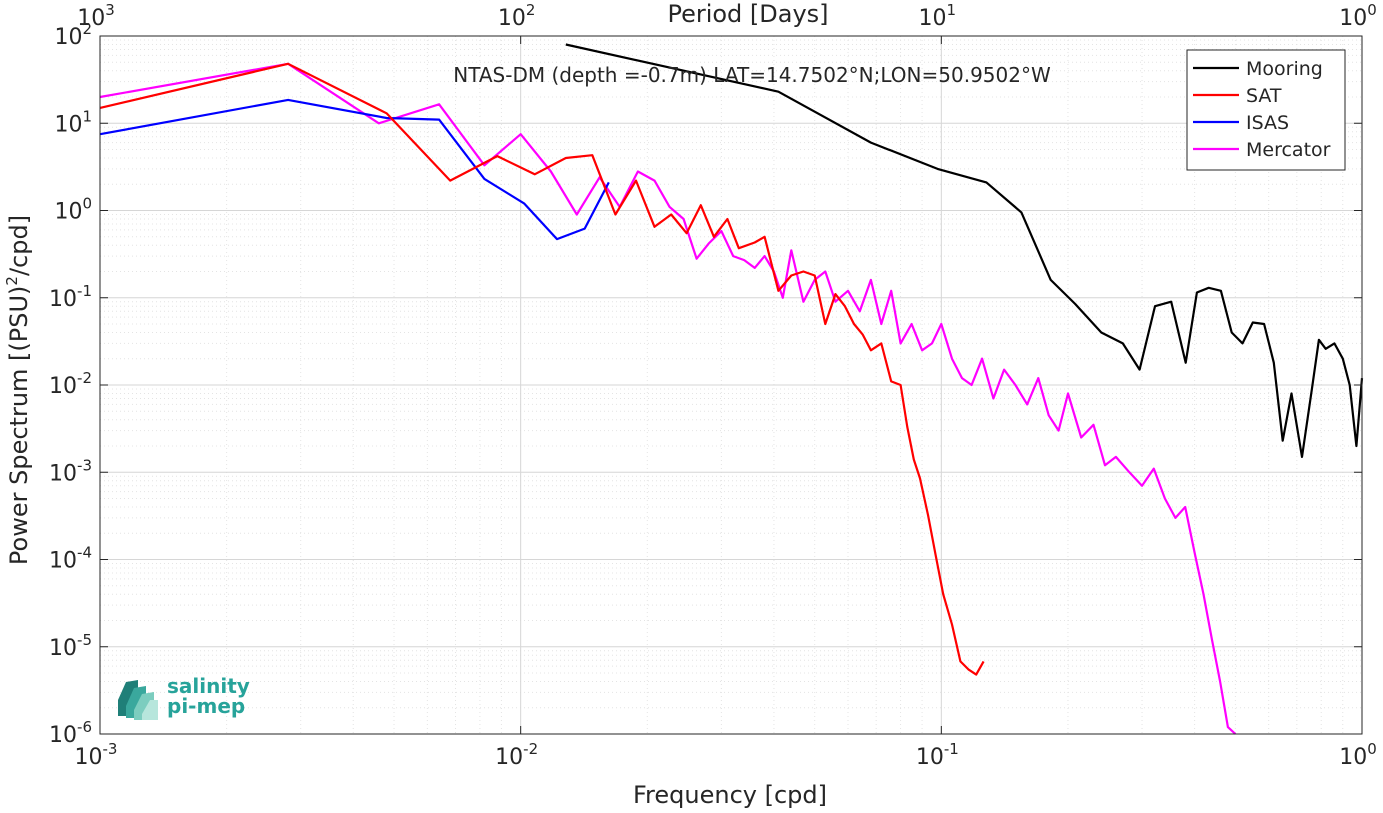  Describe the element at coordinates (730, 795) in the screenshot. I see `x-axis-label: Frequency [cpd]` at that location.